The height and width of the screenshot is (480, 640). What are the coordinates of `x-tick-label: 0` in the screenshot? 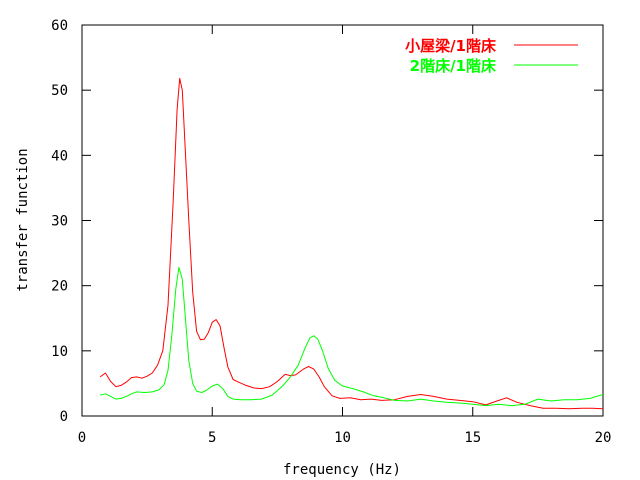 It's located at (82, 438).